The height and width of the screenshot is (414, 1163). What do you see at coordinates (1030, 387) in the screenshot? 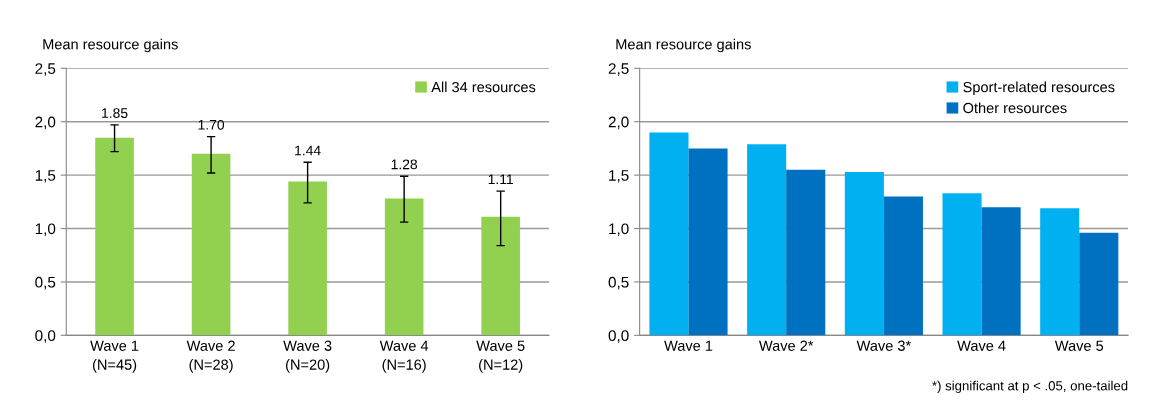
I see `text: *) significant at p < .05, one-tailed` at bounding box center [1030, 387].